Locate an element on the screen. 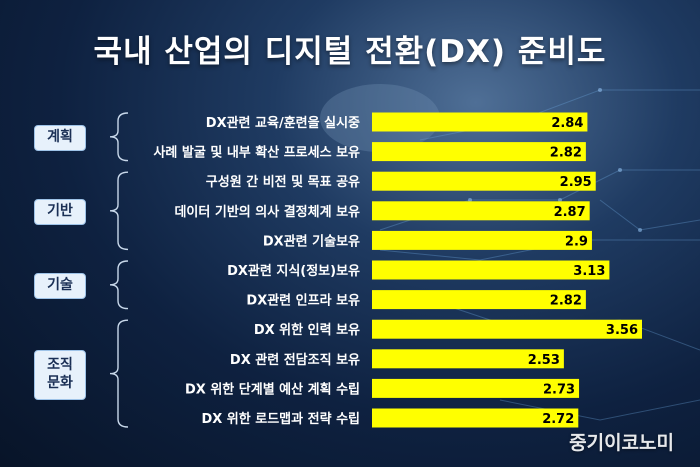 This screenshot has height=467, width=700. category-label: 사례 발굴 및 내부 확산 프로세스 보유 is located at coordinates (256, 153).